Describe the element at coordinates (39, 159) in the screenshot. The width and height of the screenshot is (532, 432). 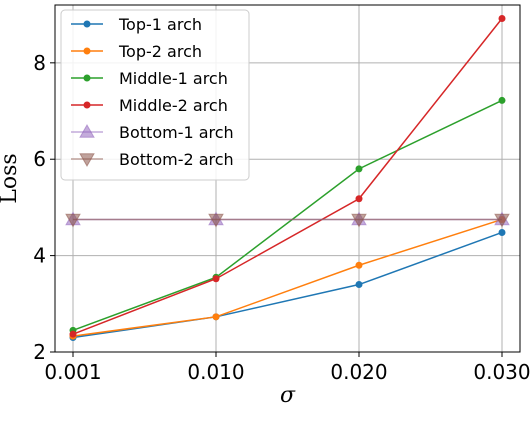
I see `y-tick-label: 6` at that location.